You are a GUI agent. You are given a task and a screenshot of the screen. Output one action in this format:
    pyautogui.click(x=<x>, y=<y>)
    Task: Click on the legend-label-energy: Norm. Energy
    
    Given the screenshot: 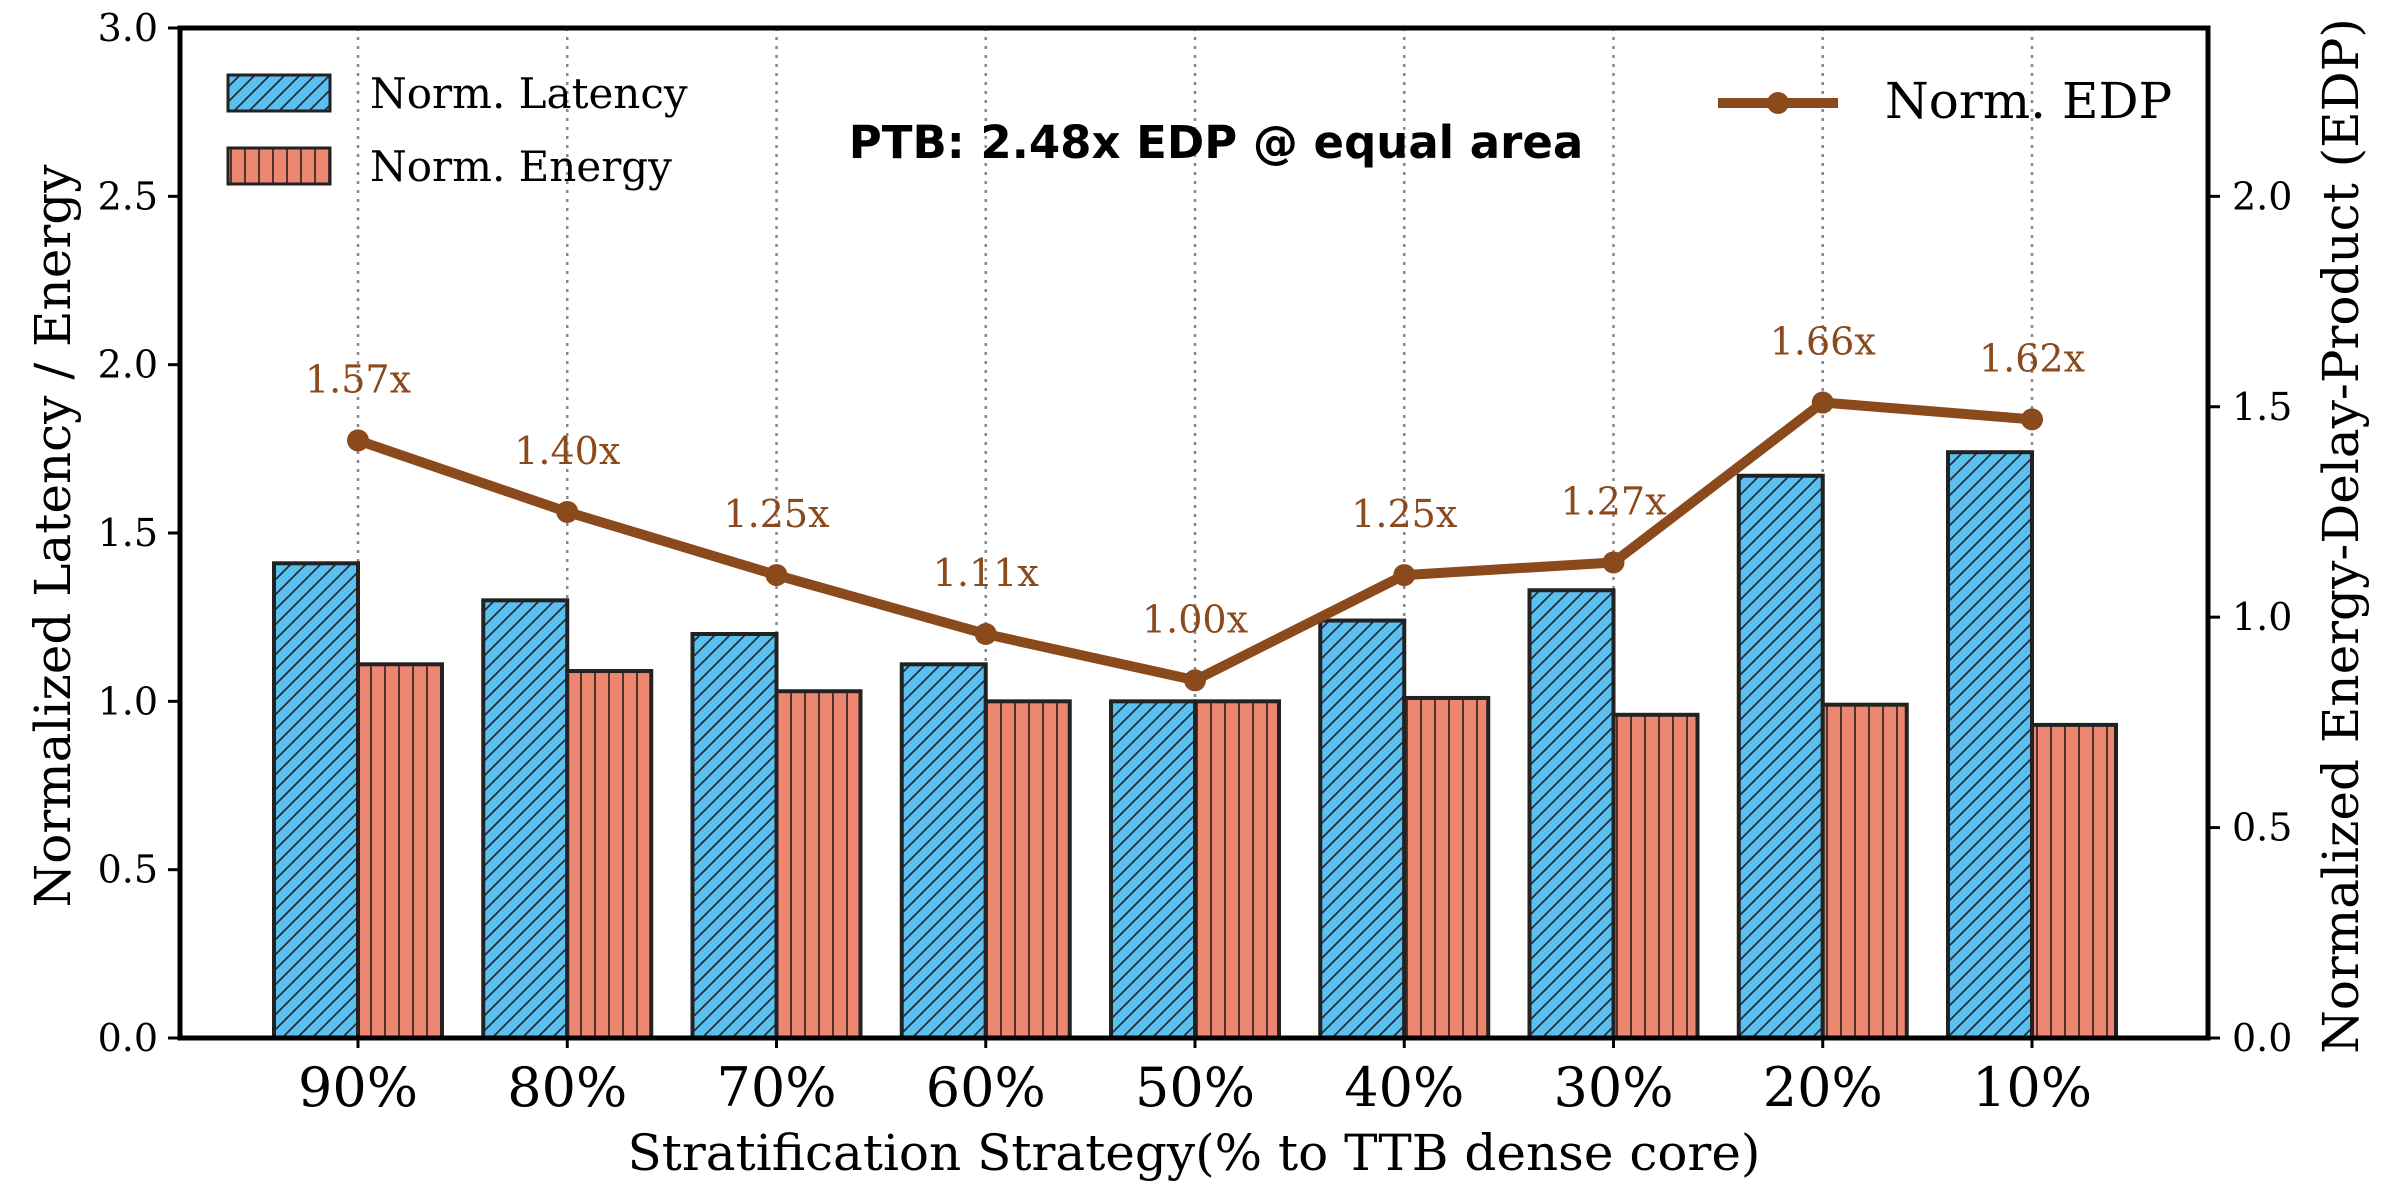 What is the action you would take?
    pyautogui.click(x=521, y=166)
    